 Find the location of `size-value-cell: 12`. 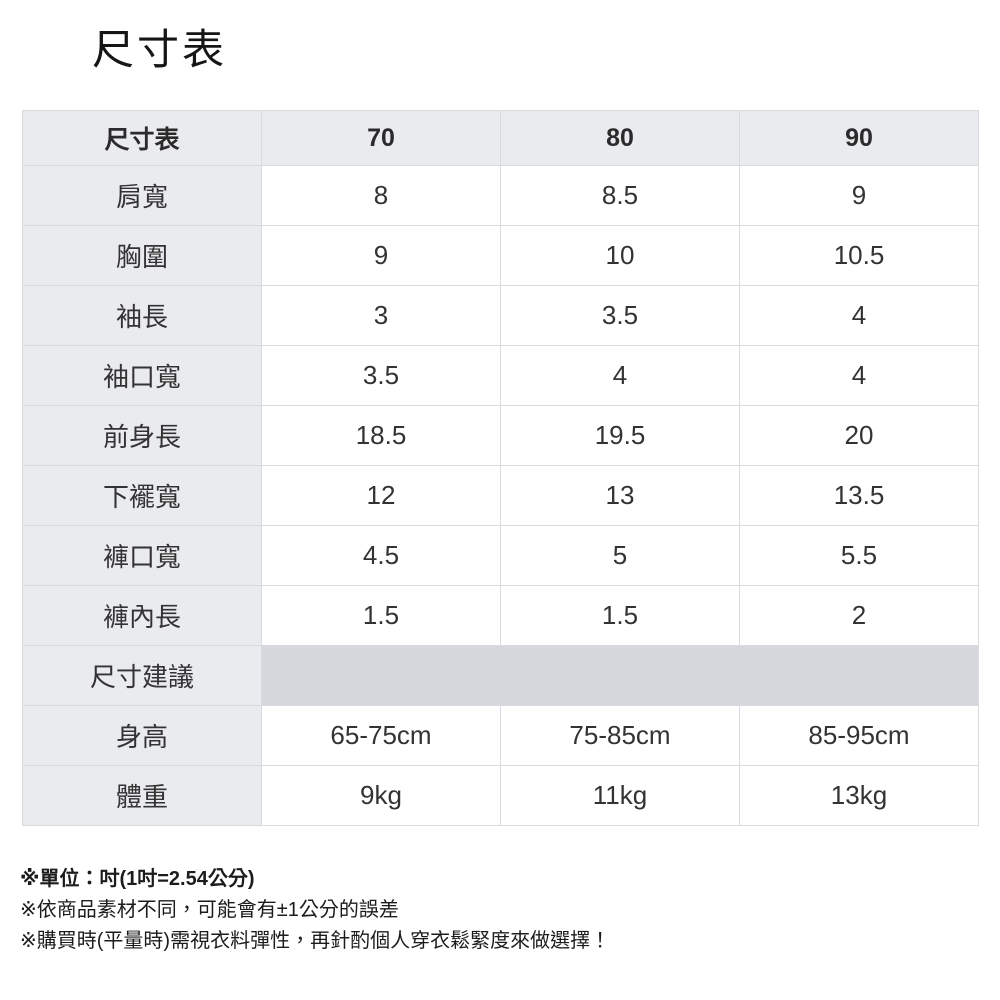

size-value-cell: 12 is located at coordinates (381, 496).